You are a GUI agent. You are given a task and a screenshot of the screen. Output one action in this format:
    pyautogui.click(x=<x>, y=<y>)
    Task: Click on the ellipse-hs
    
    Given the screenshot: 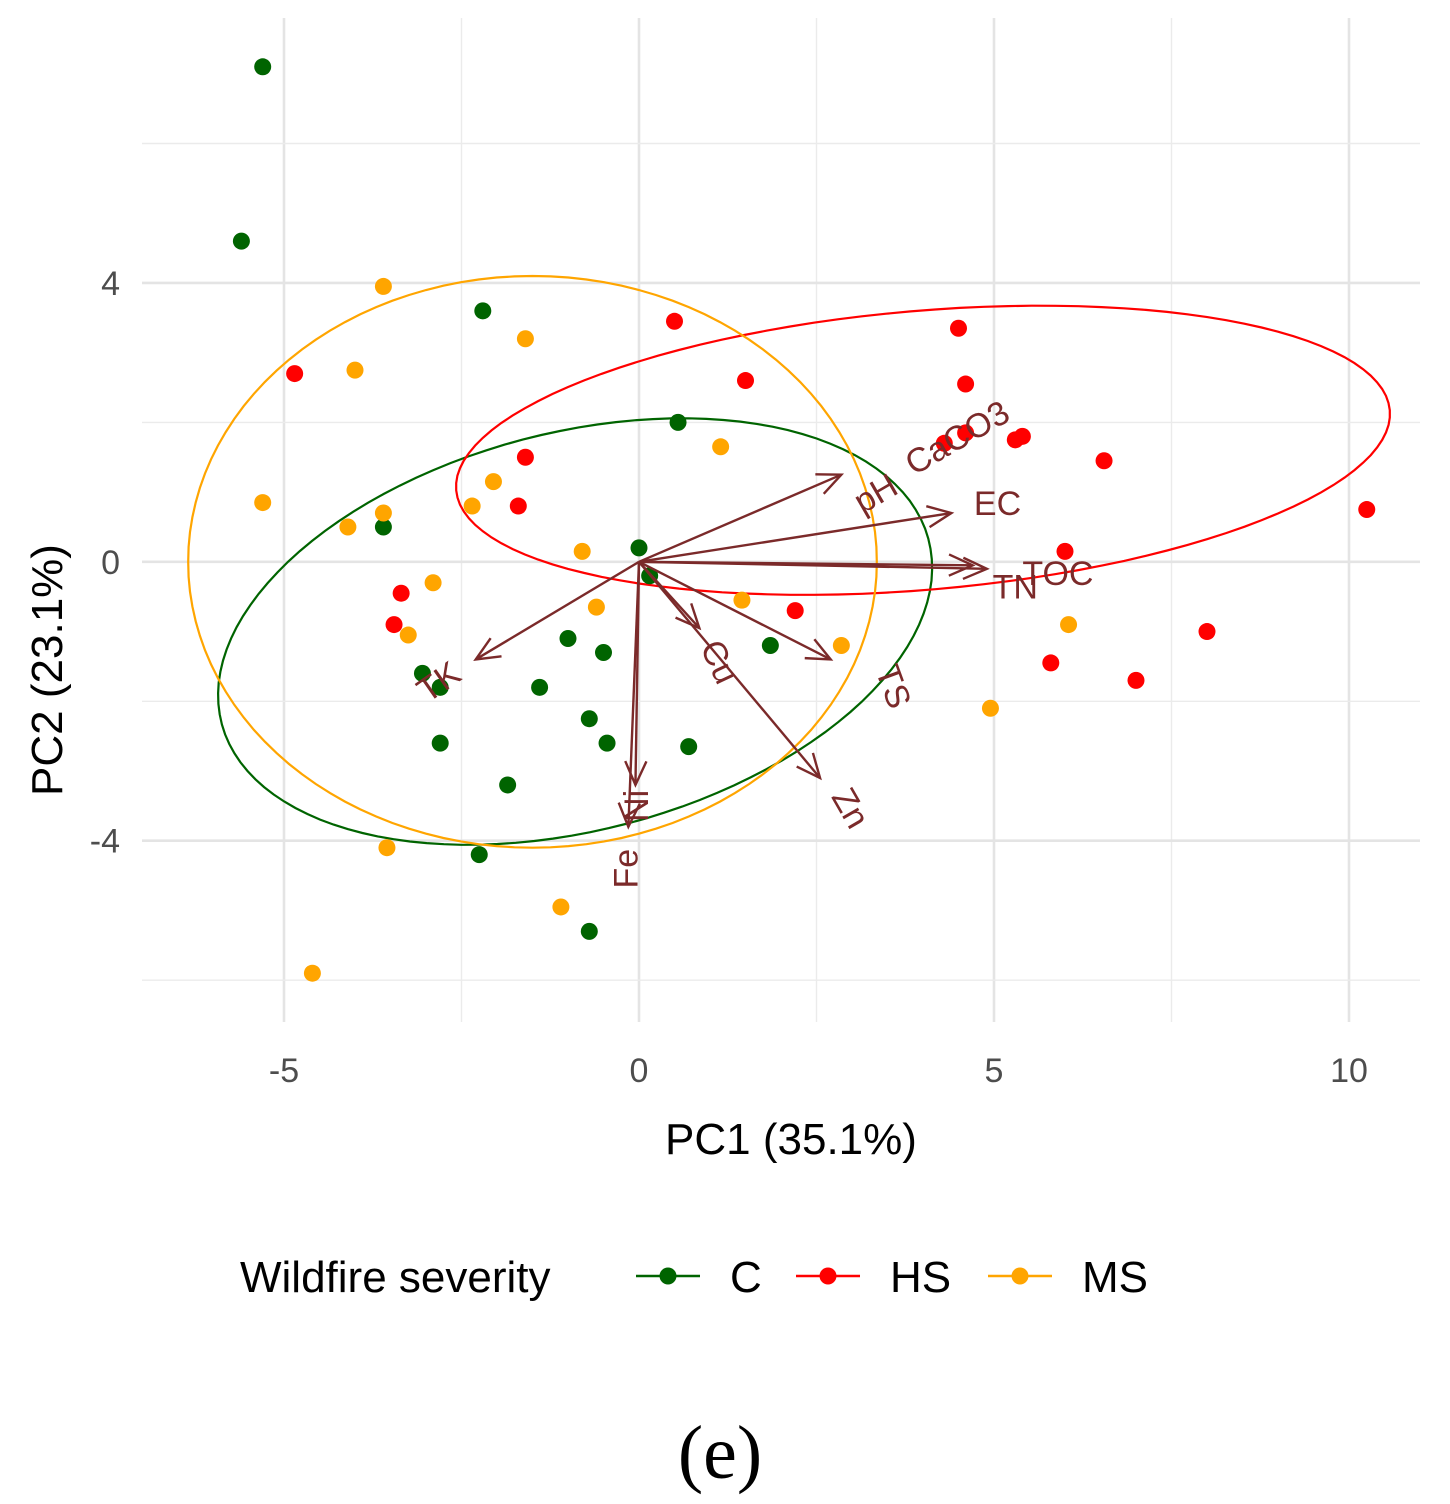 What is the action you would take?
    pyautogui.click(x=923, y=450)
    